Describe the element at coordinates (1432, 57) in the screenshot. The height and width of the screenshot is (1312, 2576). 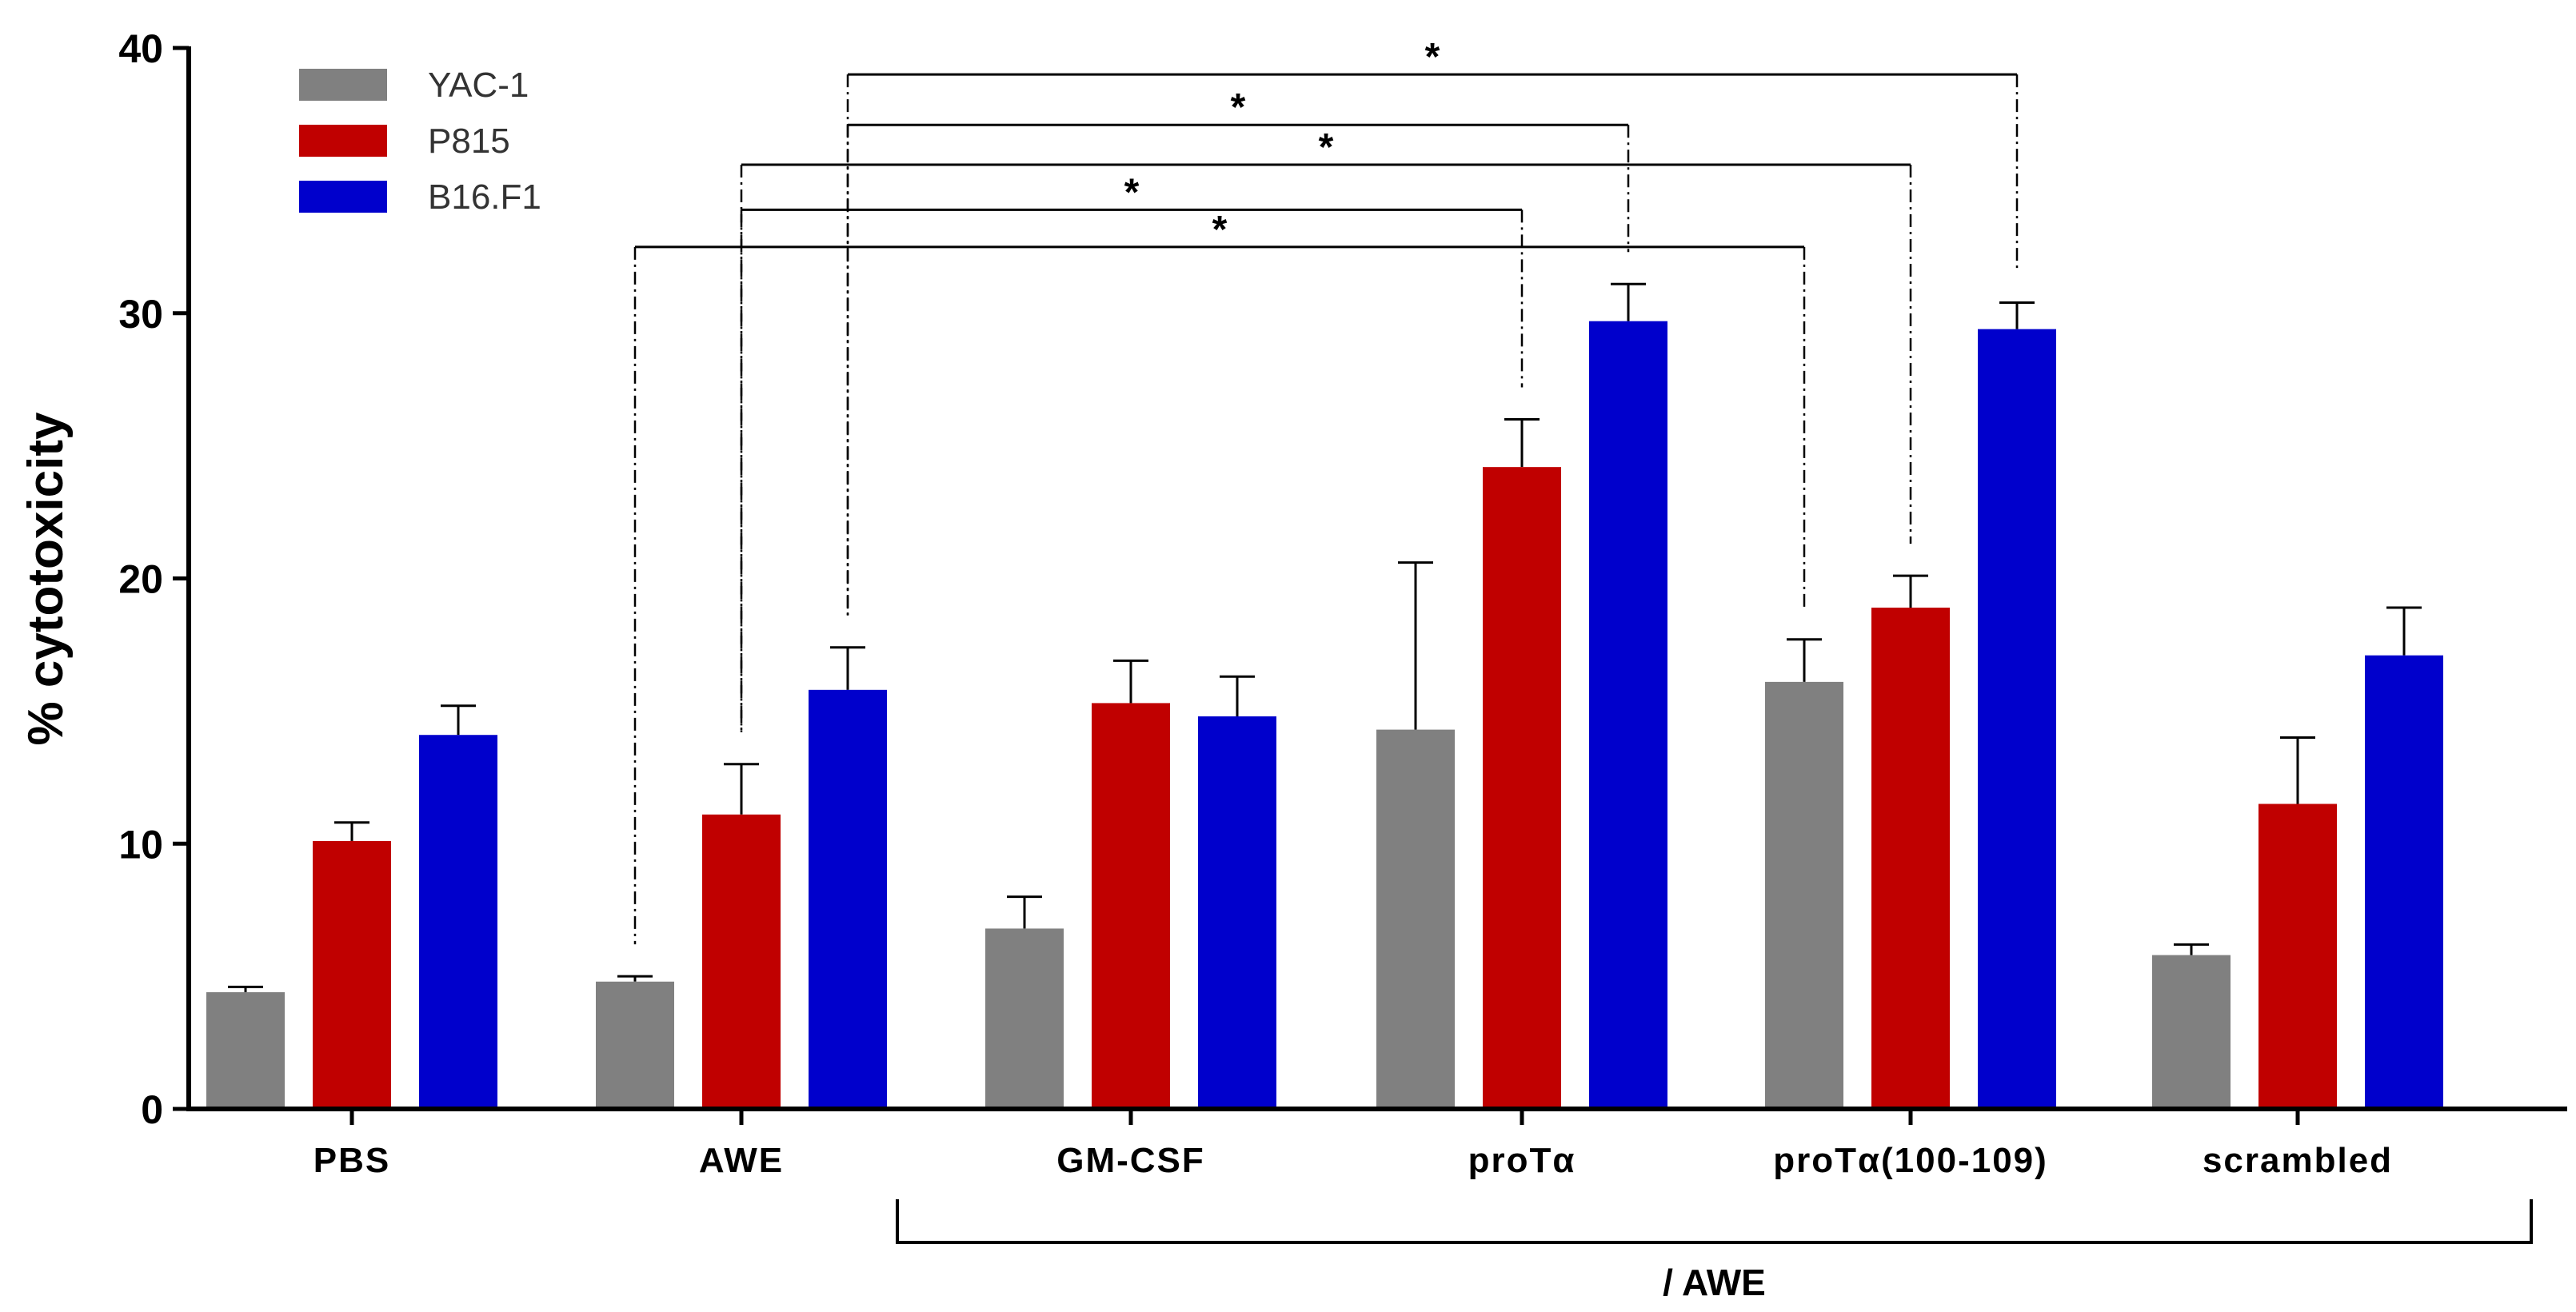
I see `significance-asterisk-1: *` at that location.